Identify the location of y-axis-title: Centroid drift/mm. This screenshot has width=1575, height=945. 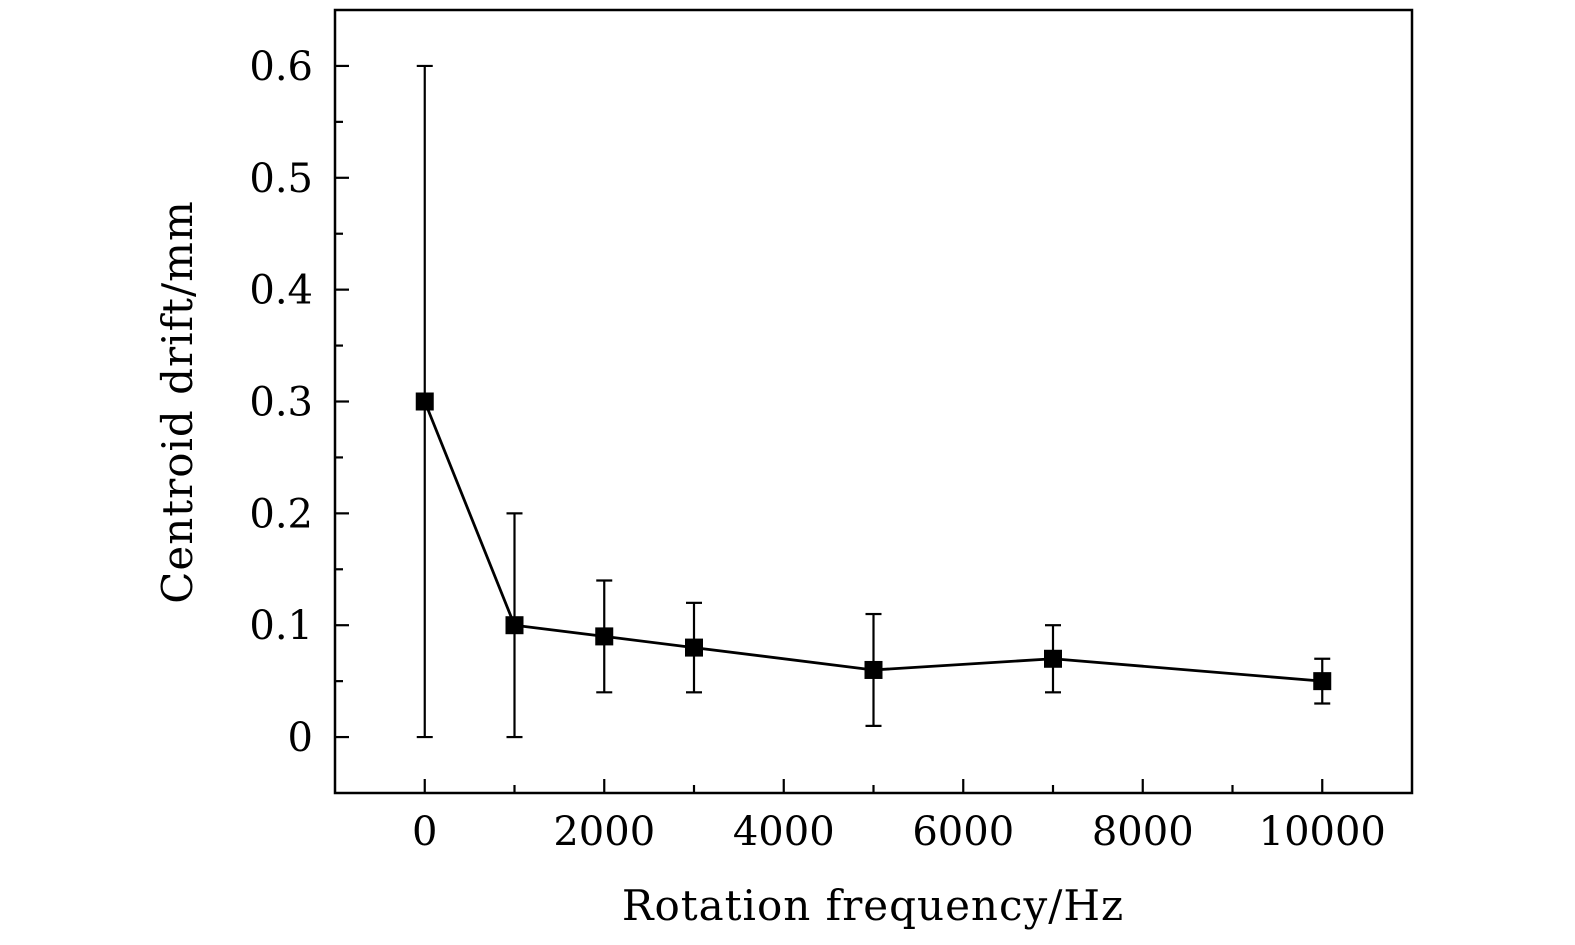
(177, 402).